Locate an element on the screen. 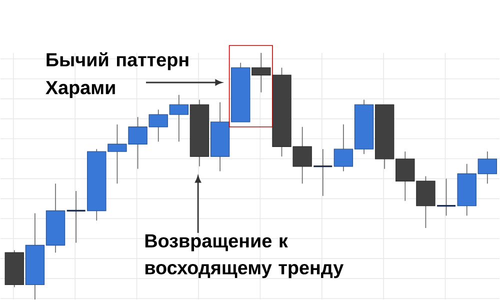 Image resolution: width=500 pixels, height=306 pixels. annotation: Возвращение к восходящему тренду is located at coordinates (244, 256).